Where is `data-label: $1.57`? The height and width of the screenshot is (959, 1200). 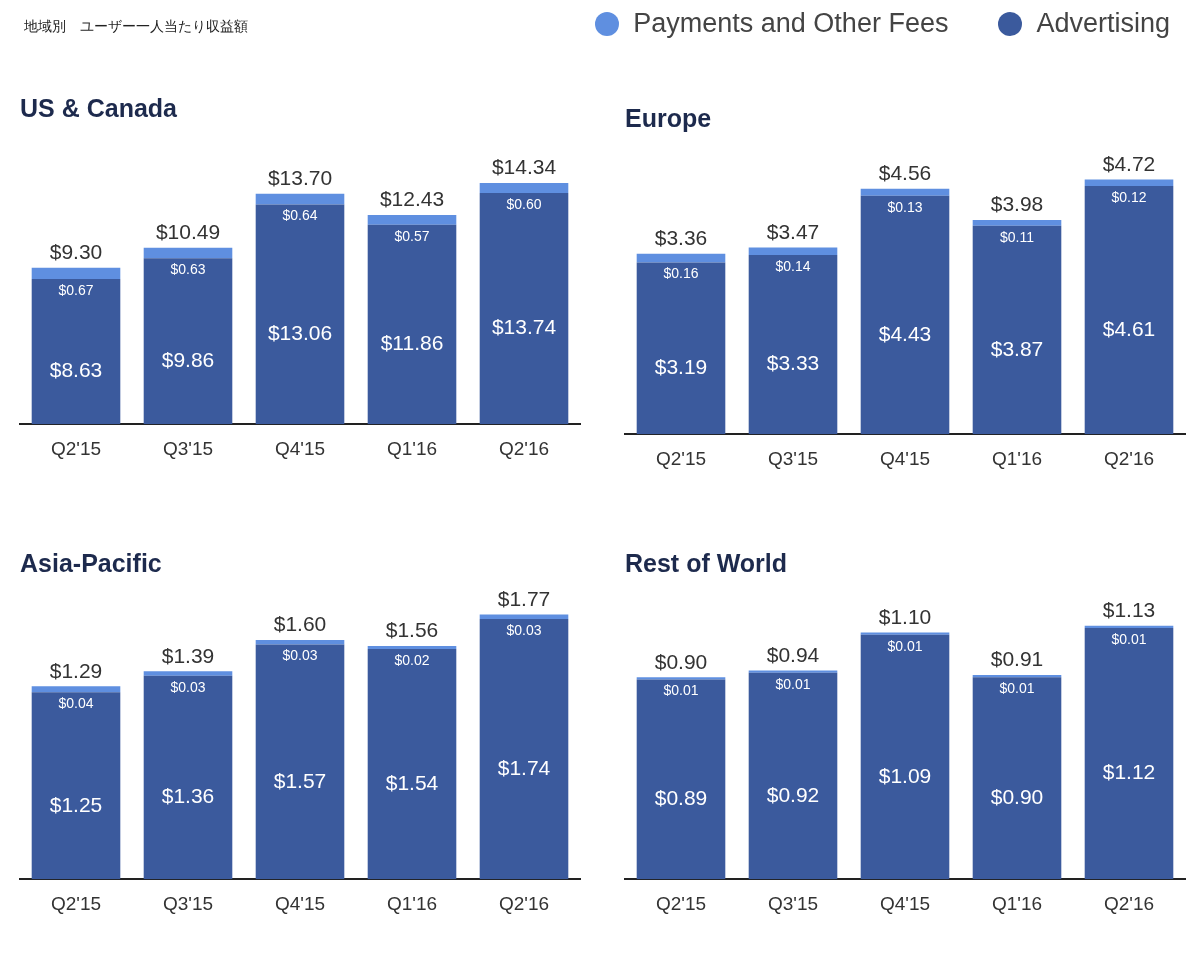
data-label: $1.57 is located at coordinates (300, 780).